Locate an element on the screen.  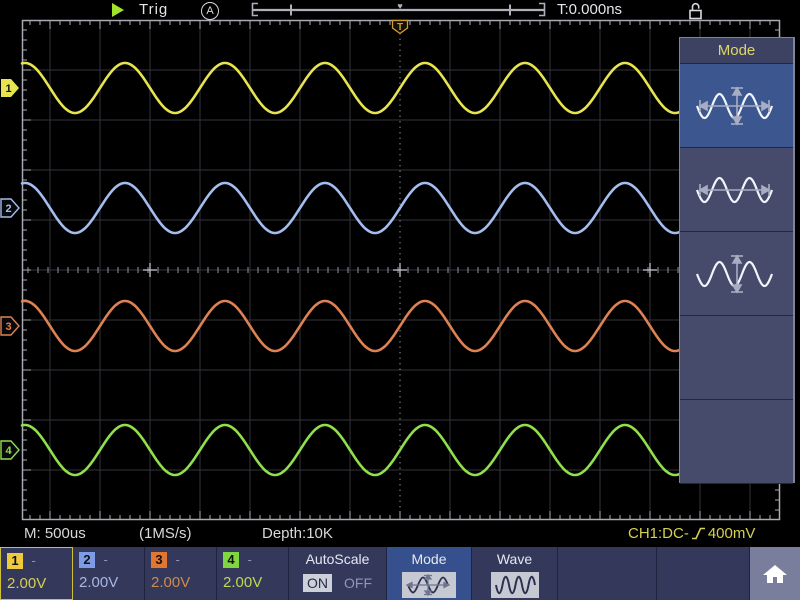
autoscale-mode-menu: Mode is located at coordinates (429, 573).